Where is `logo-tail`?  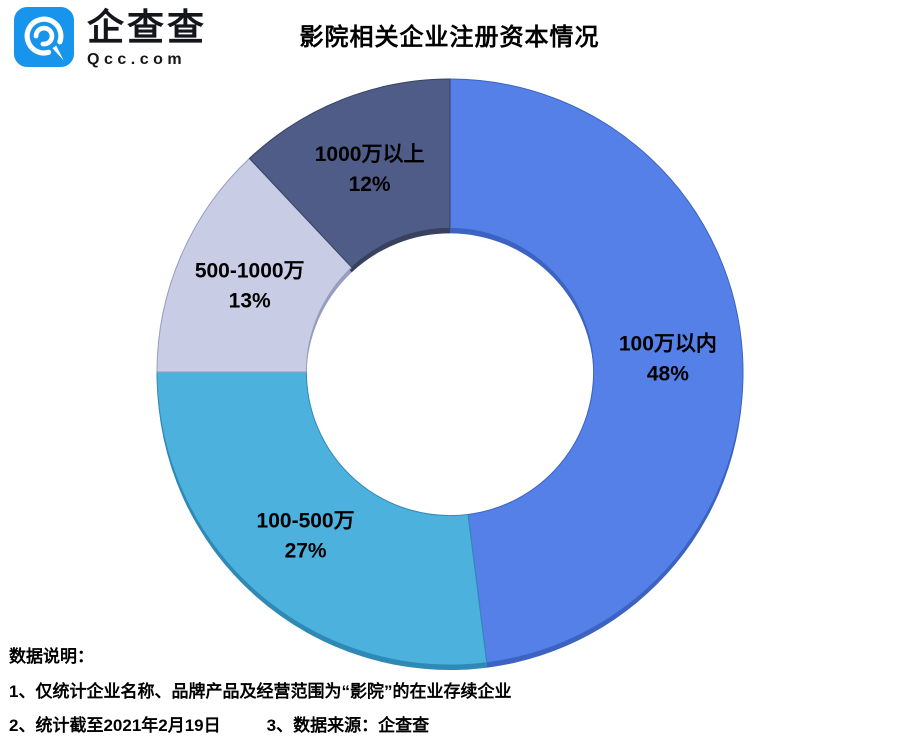 logo-tail is located at coordinates (58, 53).